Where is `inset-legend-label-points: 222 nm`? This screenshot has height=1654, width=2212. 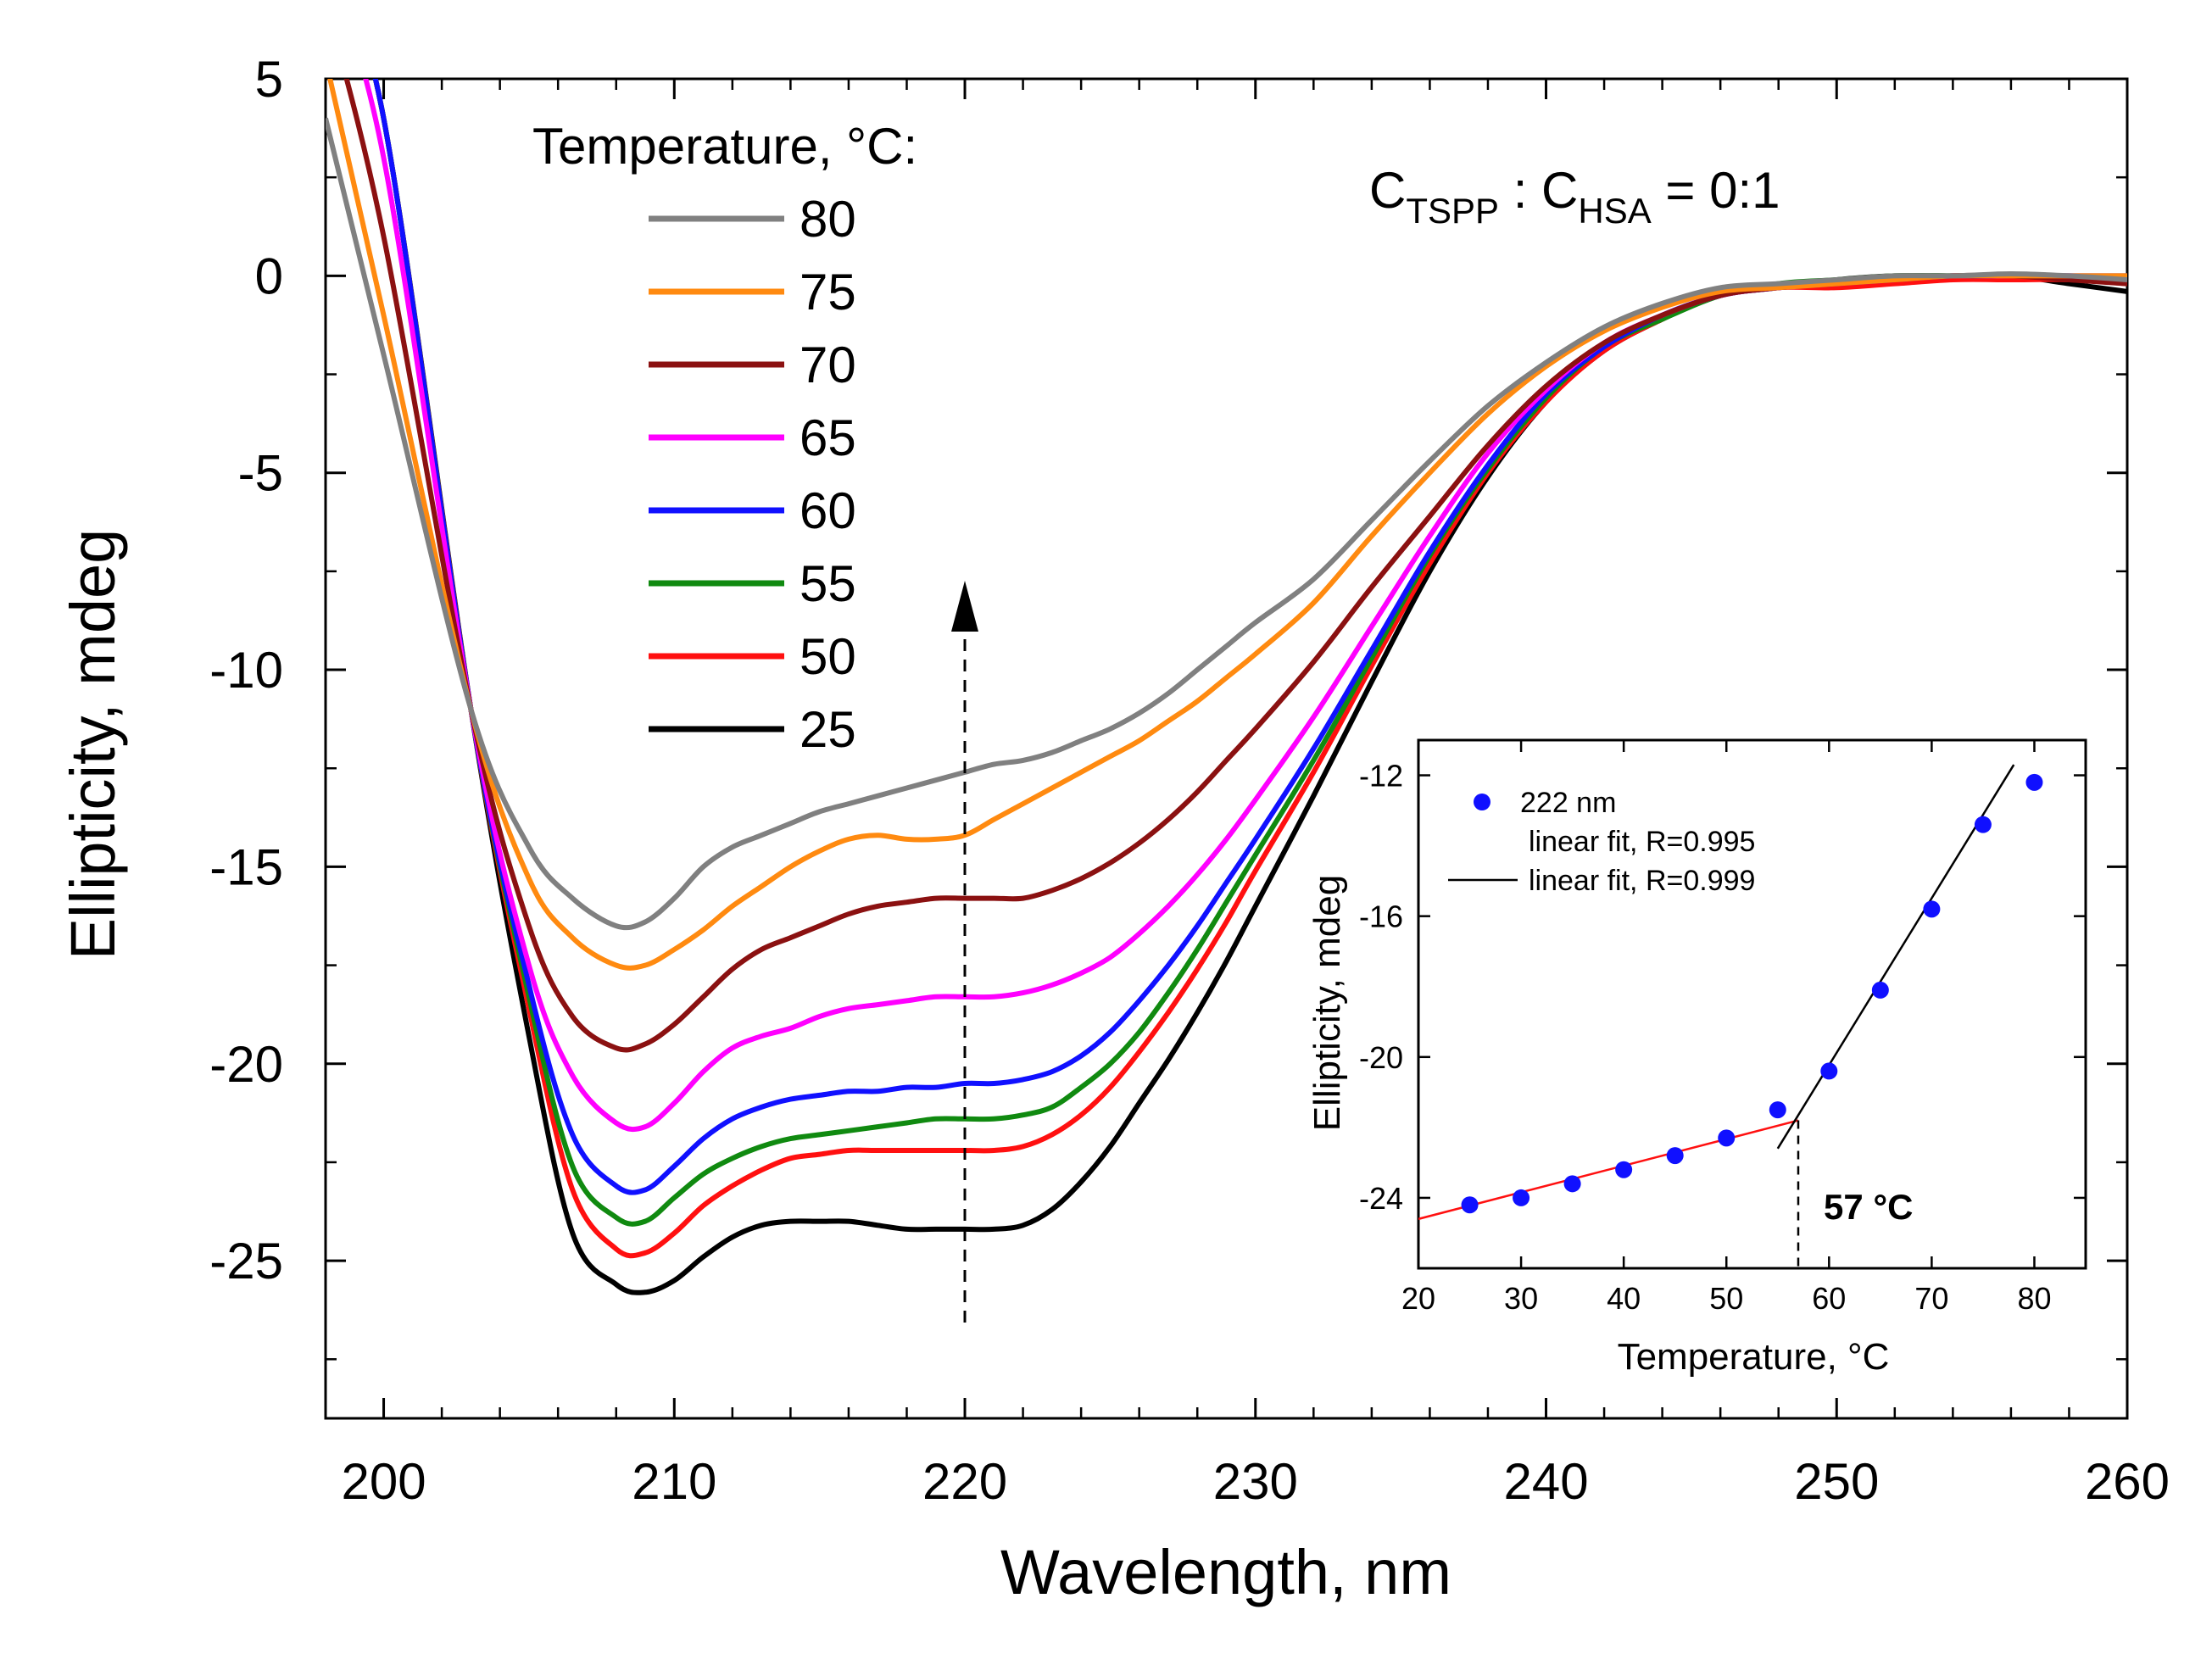
inset-legend-label-points: 222 nm is located at coordinates (1568, 803).